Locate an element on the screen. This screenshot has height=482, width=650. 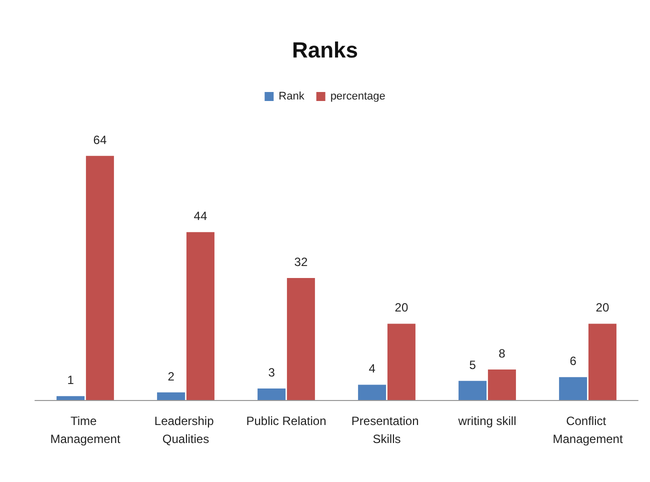
legend-label: percentage is located at coordinates (358, 96).